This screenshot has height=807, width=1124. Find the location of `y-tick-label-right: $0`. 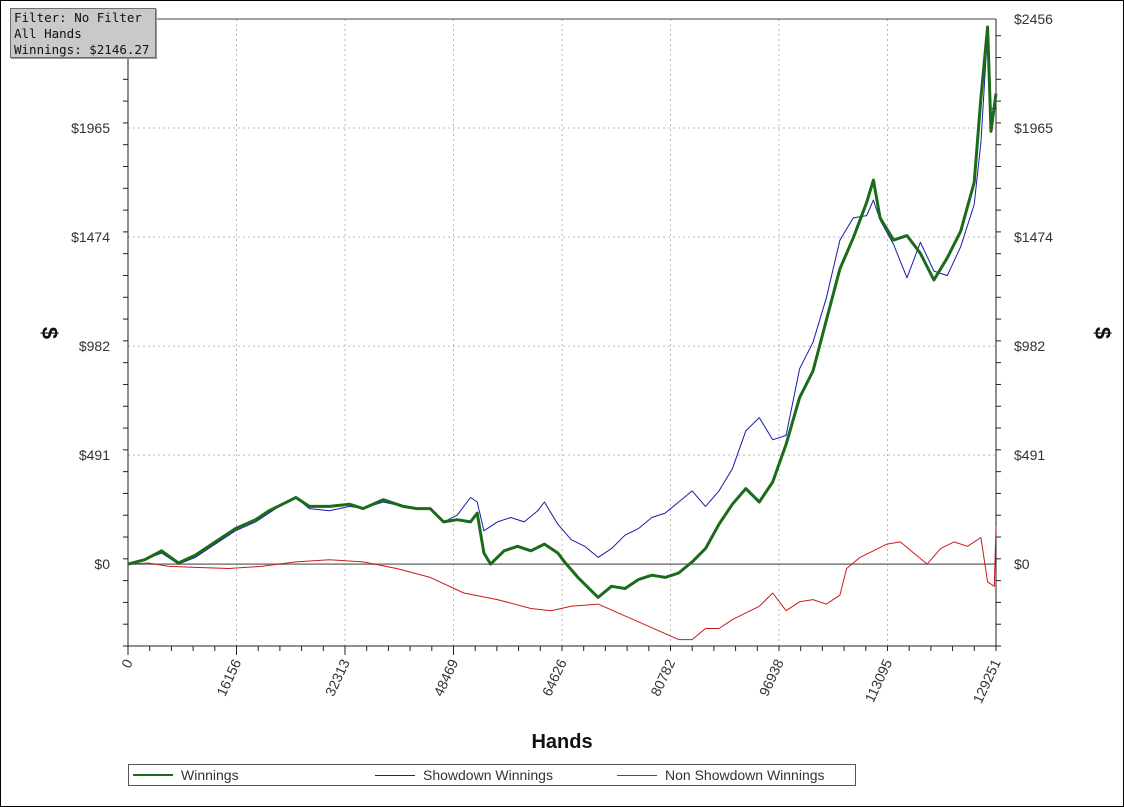

y-tick-label-right: $0 is located at coordinates (1022, 564).